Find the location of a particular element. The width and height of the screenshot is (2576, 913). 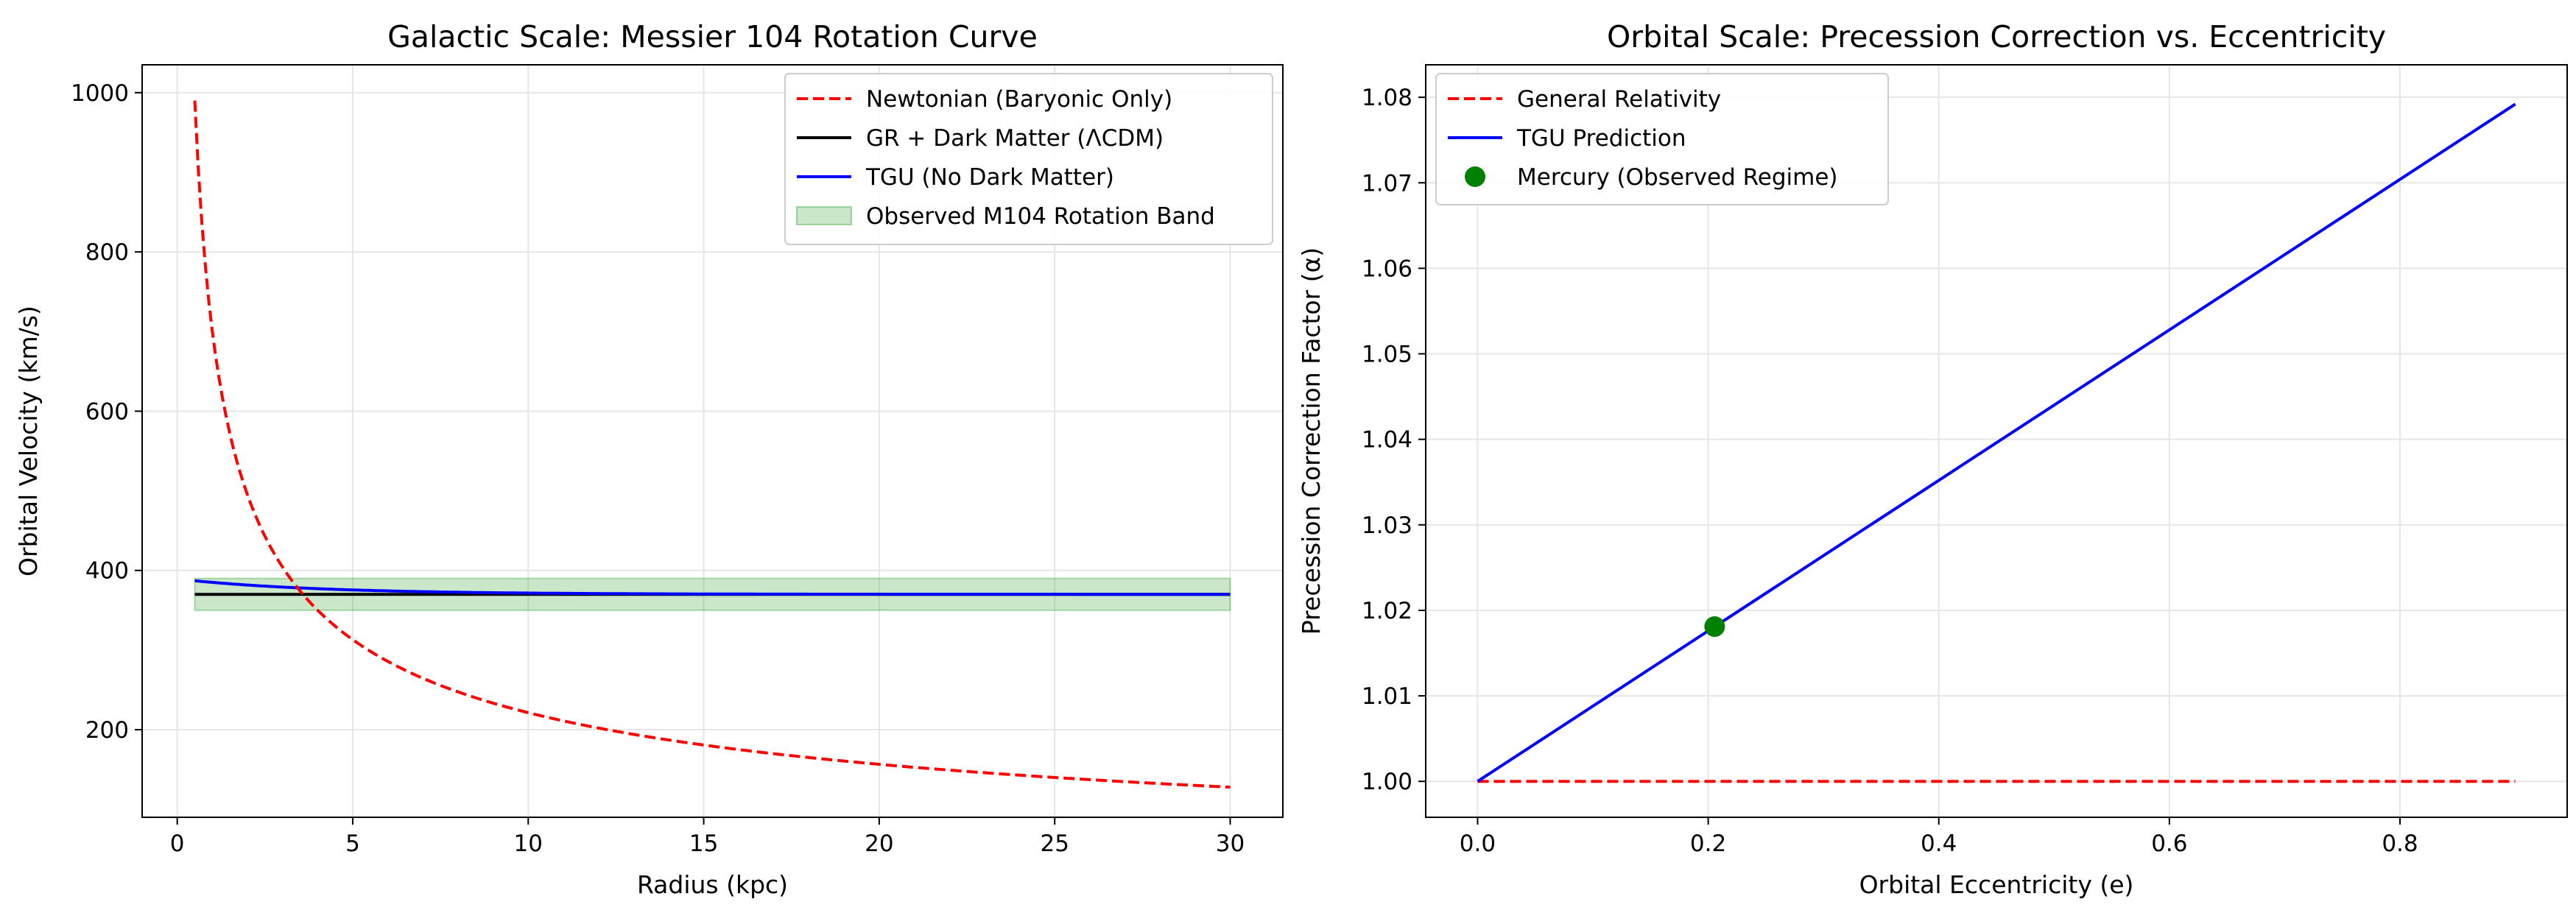

y-tick-label: 1.08 is located at coordinates (1387, 98).